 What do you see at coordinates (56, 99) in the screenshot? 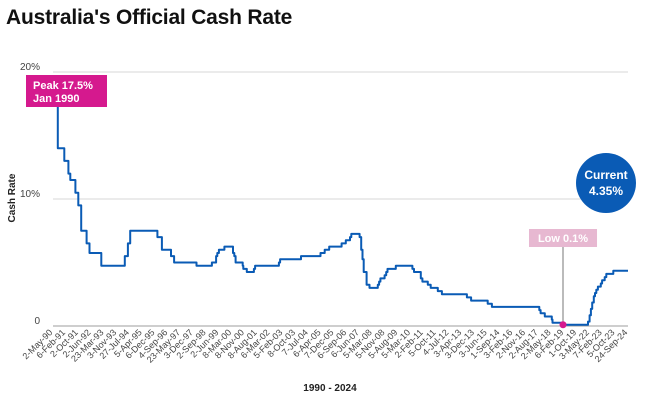
I see `peak-label-line2: Jan 1990` at bounding box center [56, 99].